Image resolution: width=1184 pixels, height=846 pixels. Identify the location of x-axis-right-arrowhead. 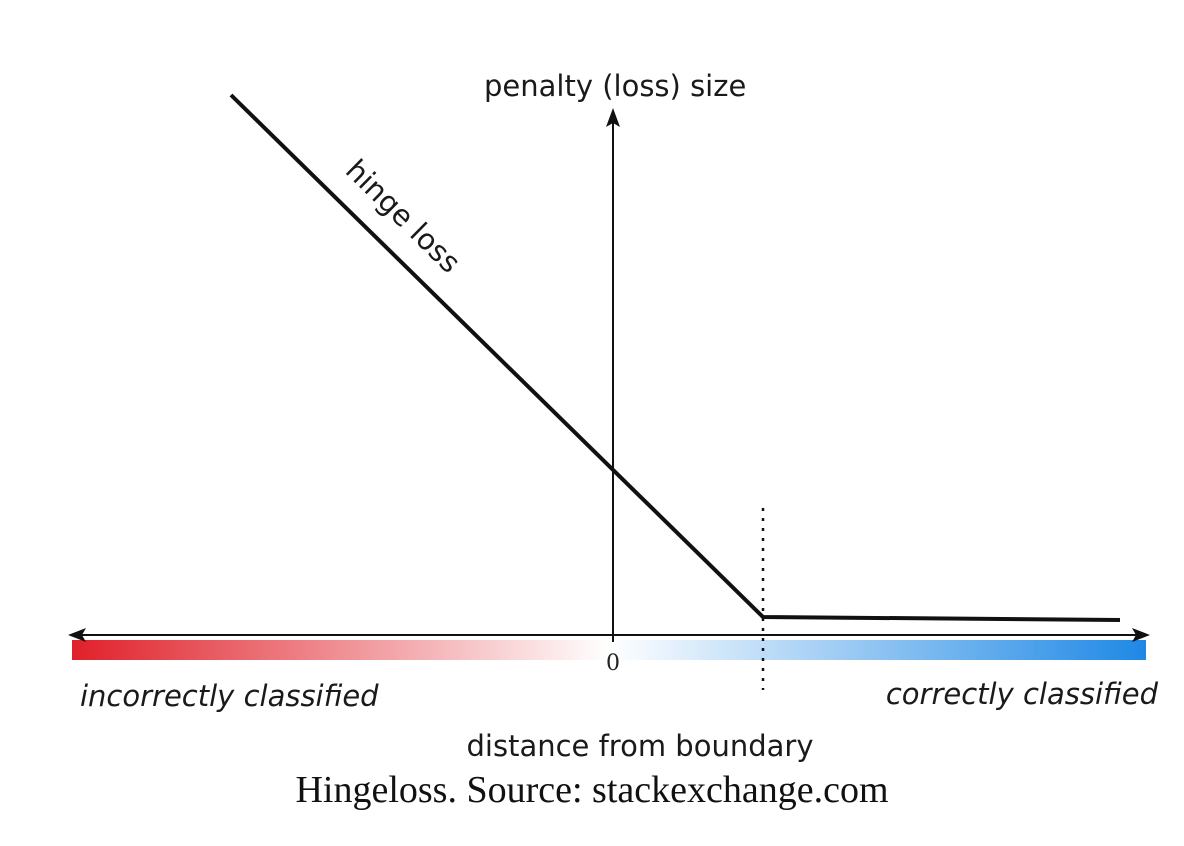
(1141, 635).